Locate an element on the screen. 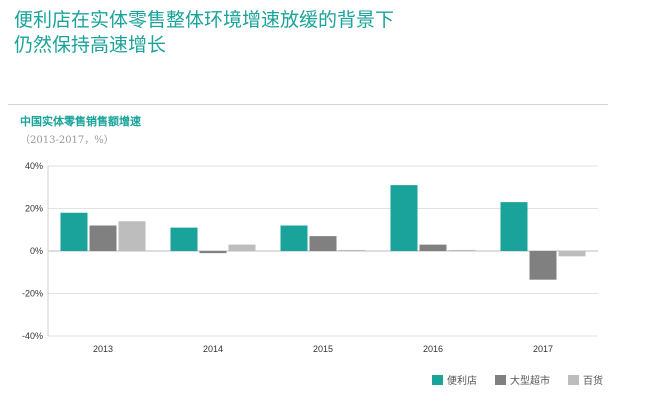  legend-label: 大型超市 is located at coordinates (530, 380).